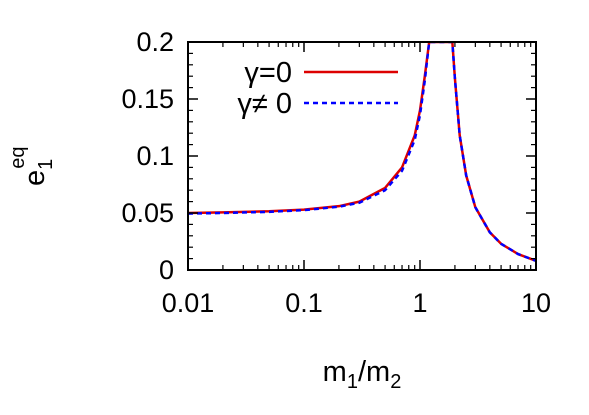 The height and width of the screenshot is (415, 589). Describe the element at coordinates (419, 303) in the screenshot. I see `x-tick-label: 1` at that location.